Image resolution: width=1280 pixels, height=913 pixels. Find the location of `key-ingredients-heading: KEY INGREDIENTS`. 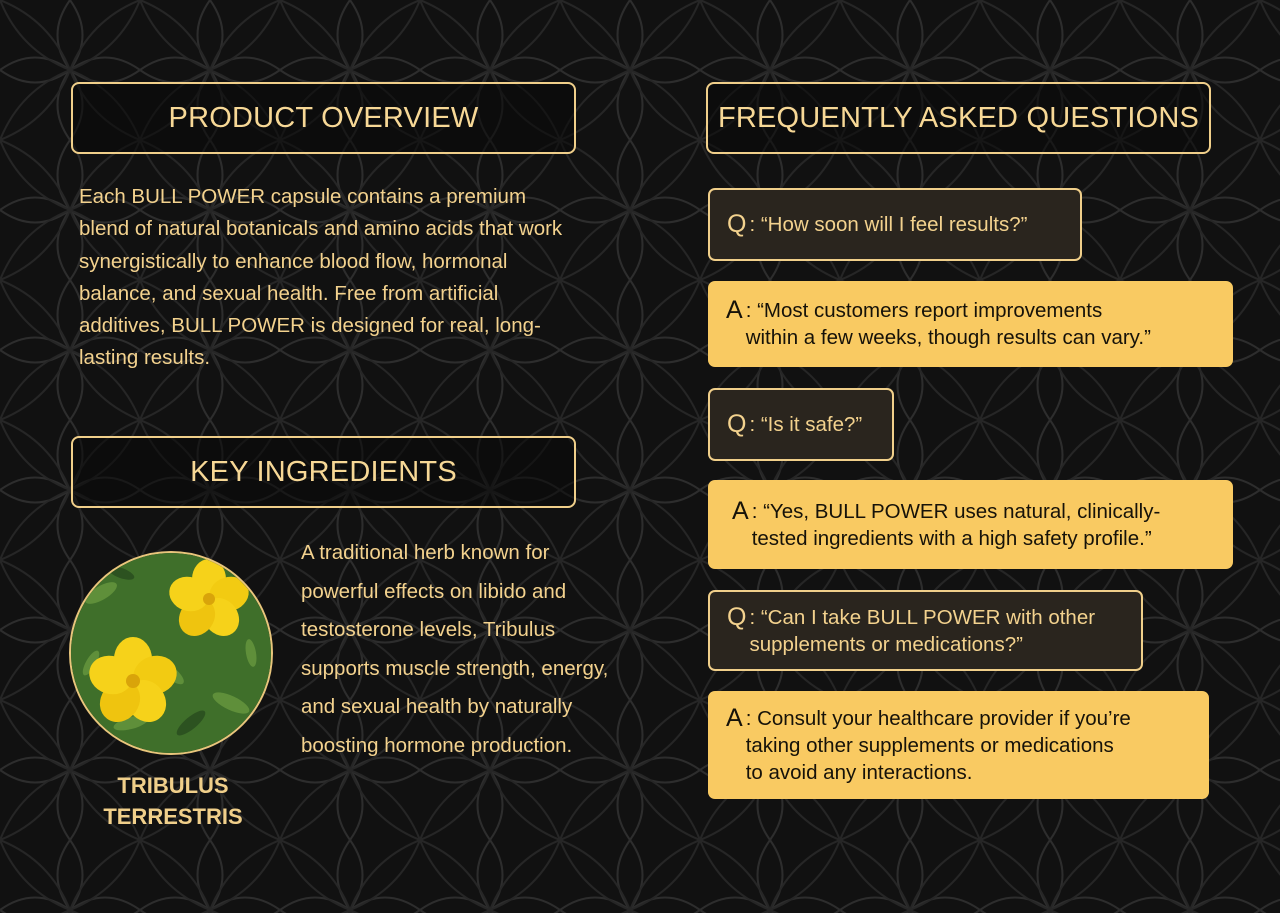

key-ingredients-heading: KEY INGREDIENTS is located at coordinates (323, 472).